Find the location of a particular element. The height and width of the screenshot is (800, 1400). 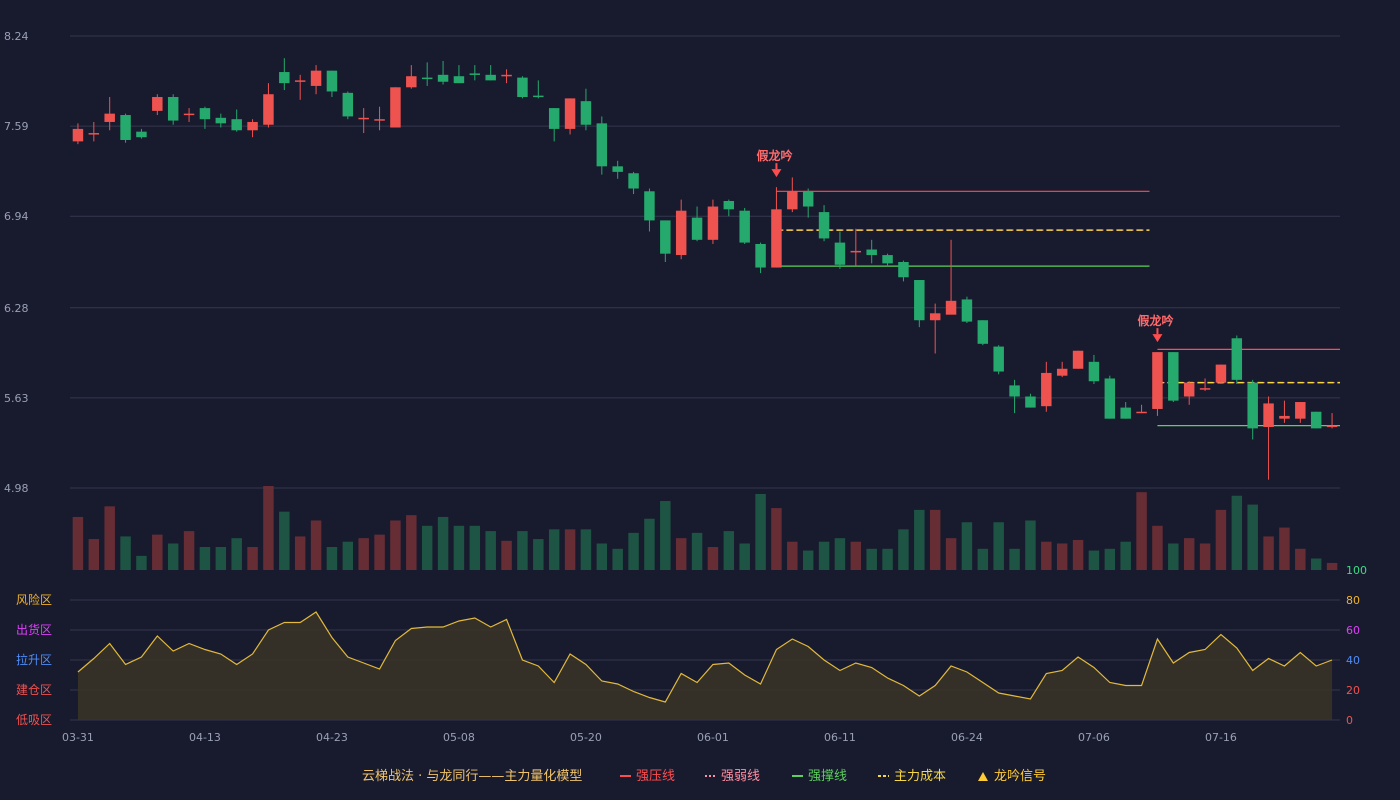

legend-item-label: 主力成本 is located at coordinates (920, 776).